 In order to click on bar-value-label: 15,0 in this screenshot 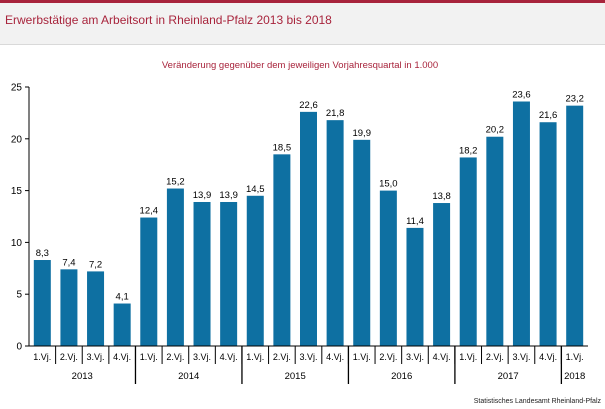, I will do `click(388, 184)`.